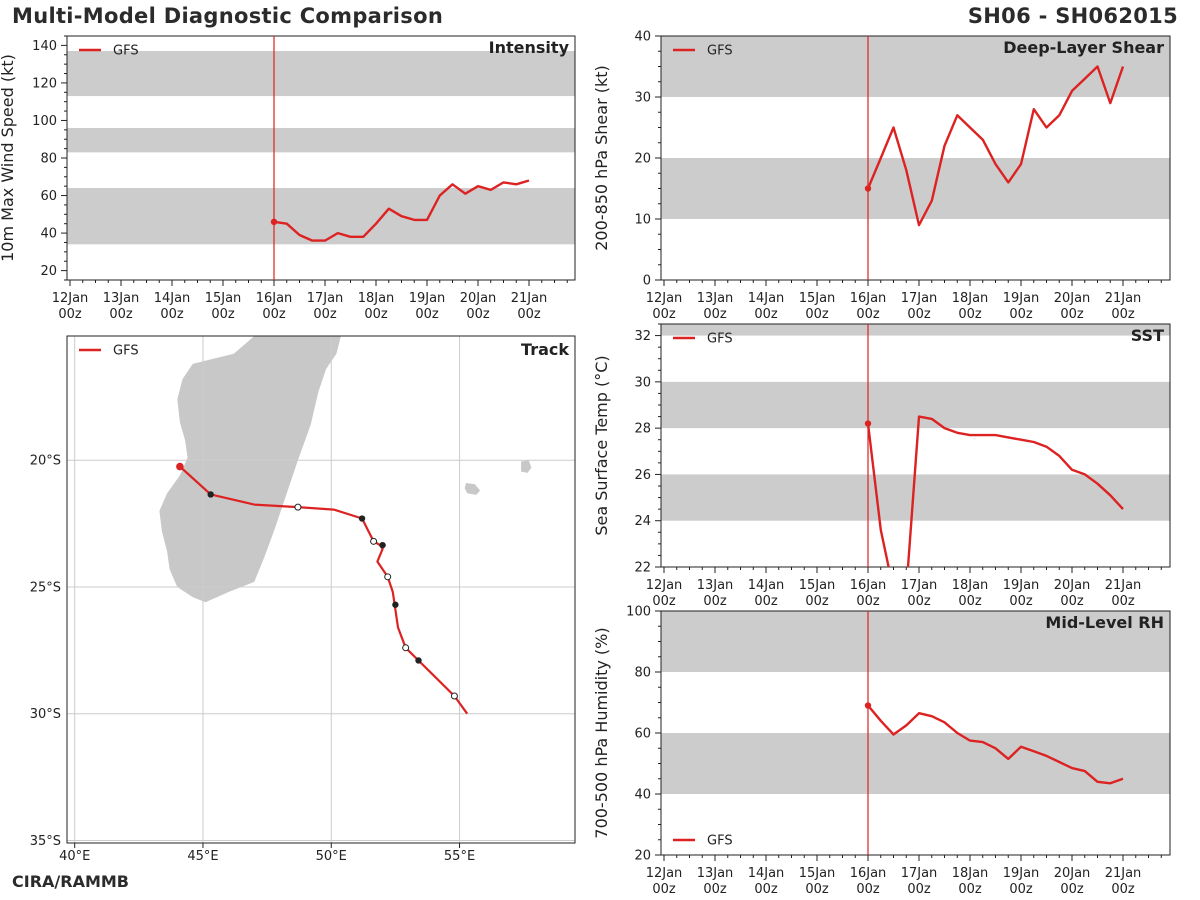 The image size is (1200, 900). Describe the element at coordinates (427, 306) in the screenshot. I see `intensity-xtick-label: 19Jan 00z` at that location.